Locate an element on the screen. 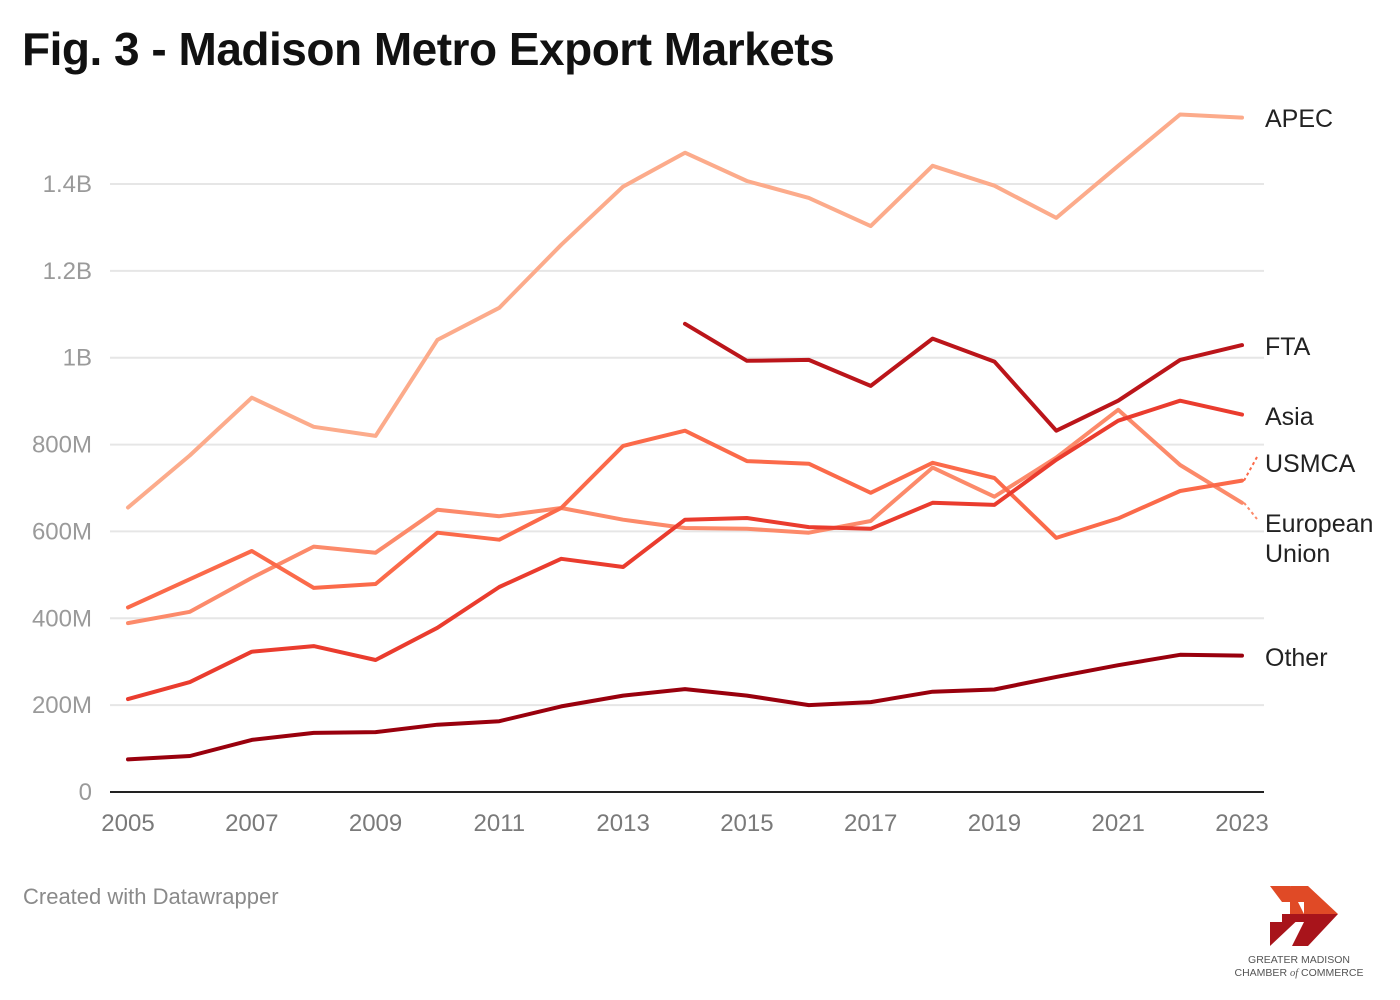  x-tick-label: 2005 is located at coordinates (127, 823).